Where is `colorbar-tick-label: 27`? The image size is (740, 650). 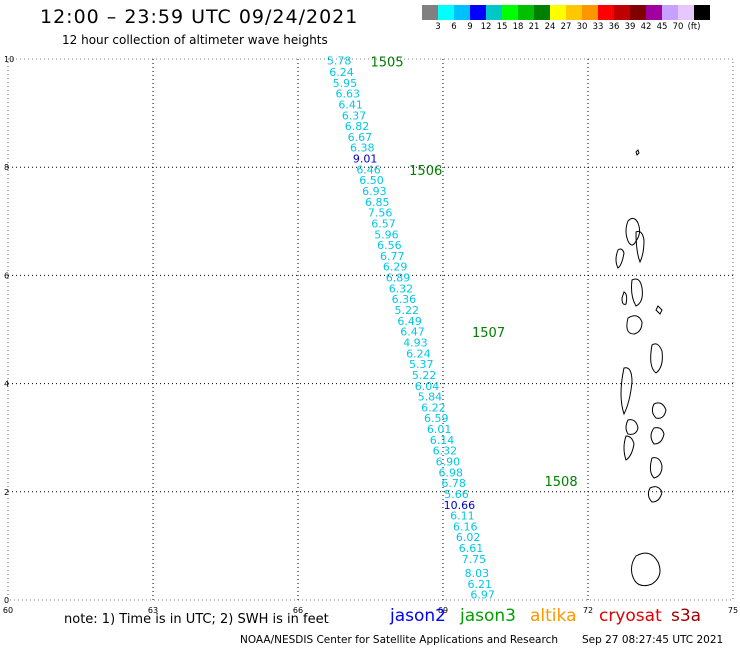 colorbar-tick-label: 27 is located at coordinates (566, 27).